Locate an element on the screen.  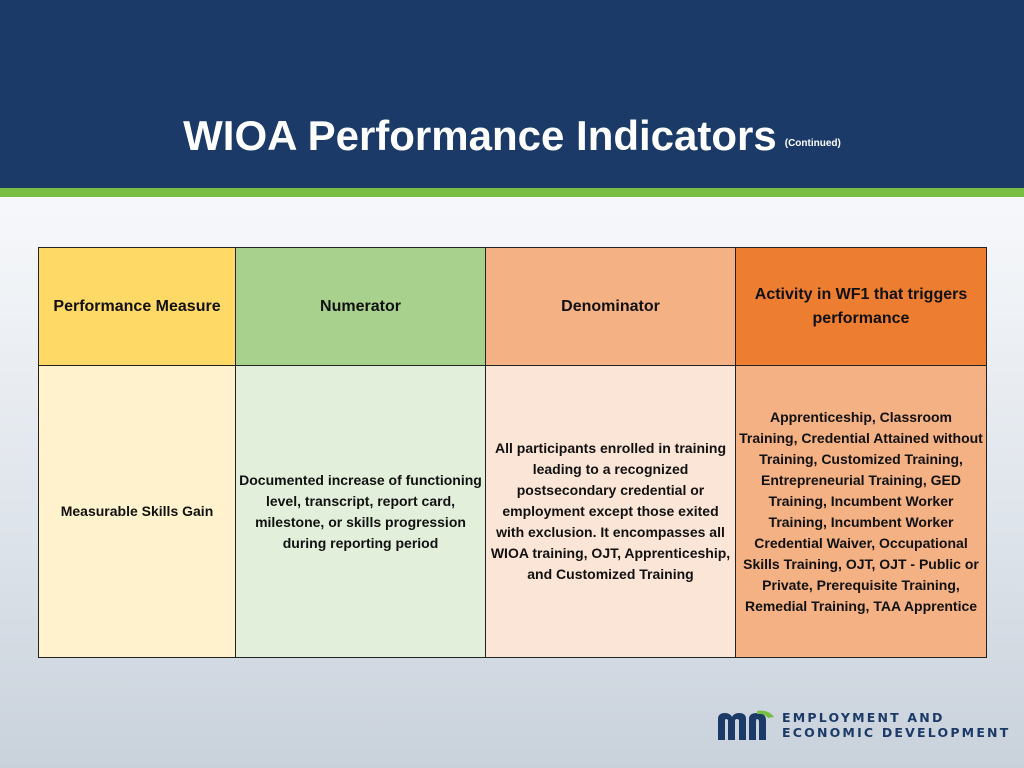
deed-logo: EMPLOYMENT AND ECONOMIC DEVELOPMENT is located at coordinates (862, 726).